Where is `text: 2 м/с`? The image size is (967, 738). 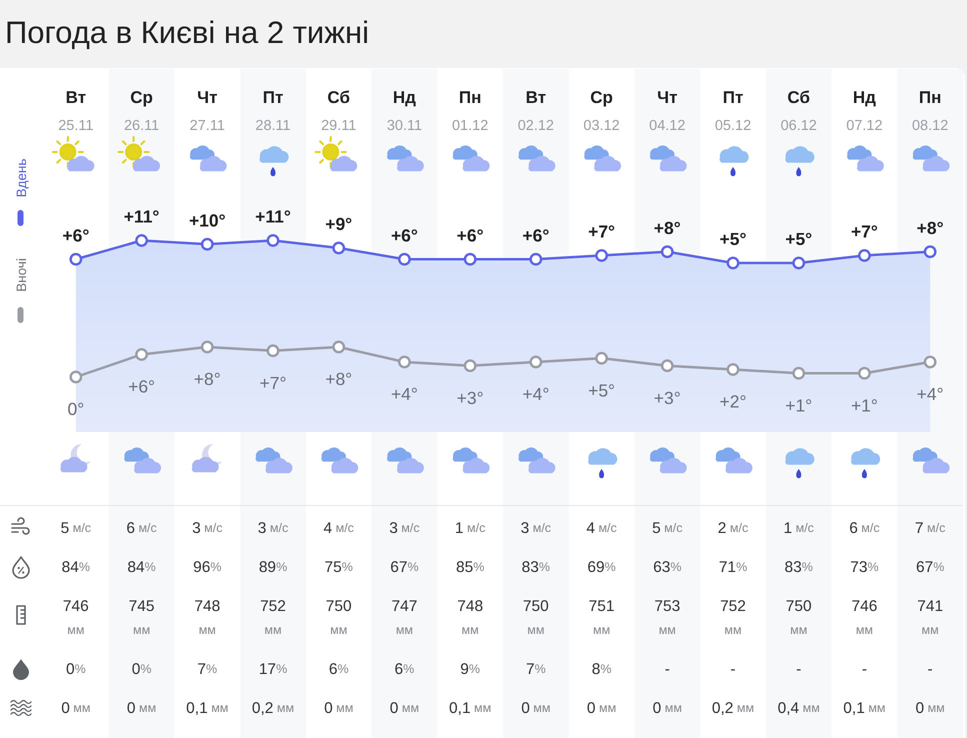
text: 2 м/с is located at coordinates (733, 528).